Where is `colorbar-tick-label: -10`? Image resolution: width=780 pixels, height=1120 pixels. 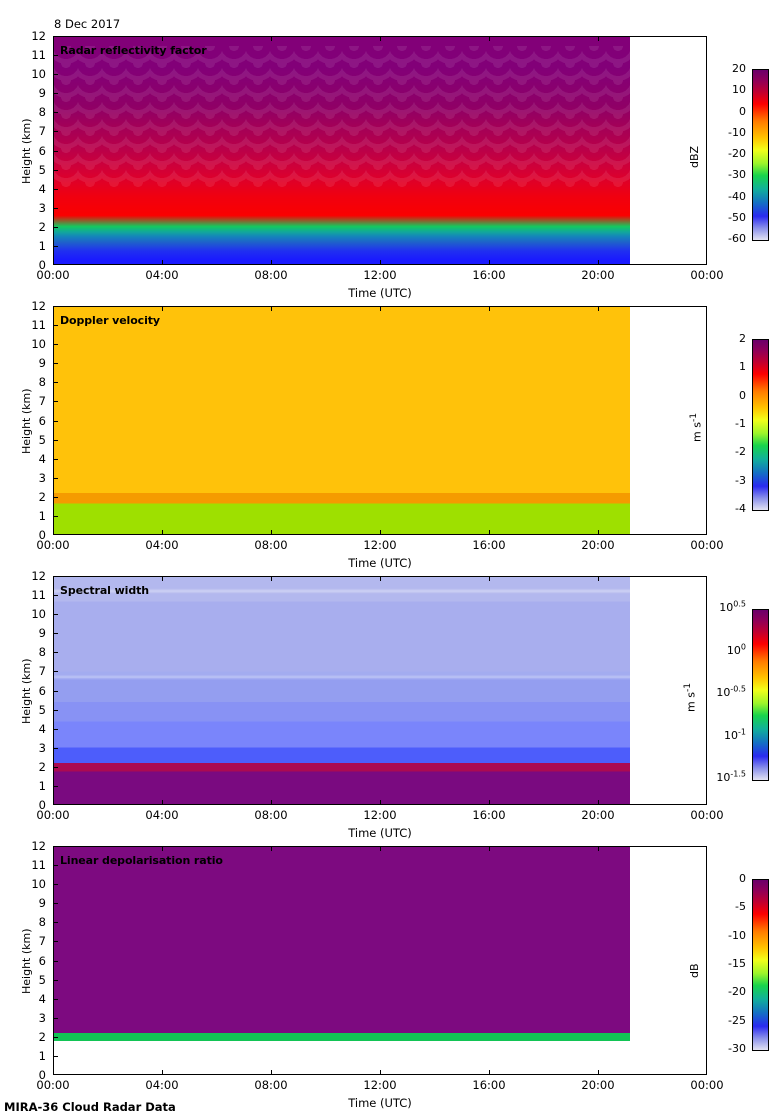 colorbar-tick-label: -10 is located at coordinates (737, 935).